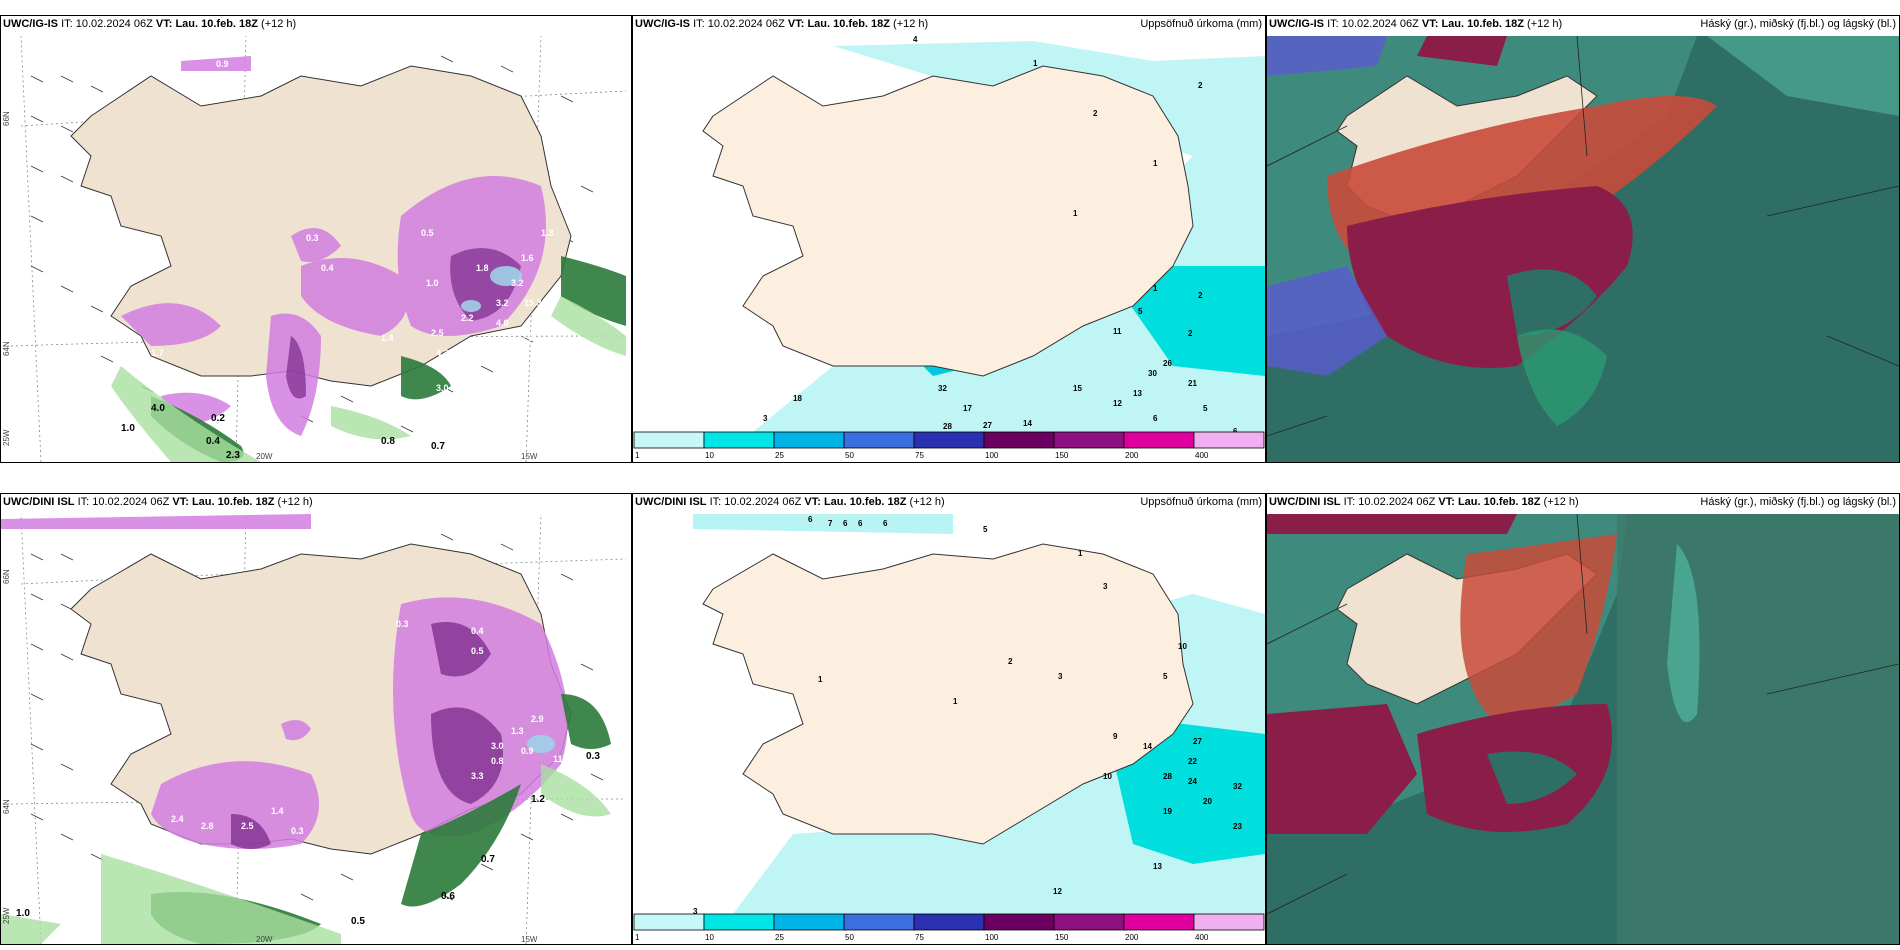  Describe the element at coordinates (388, 441) in the screenshot. I see `svg-text: 0.8` at that location.